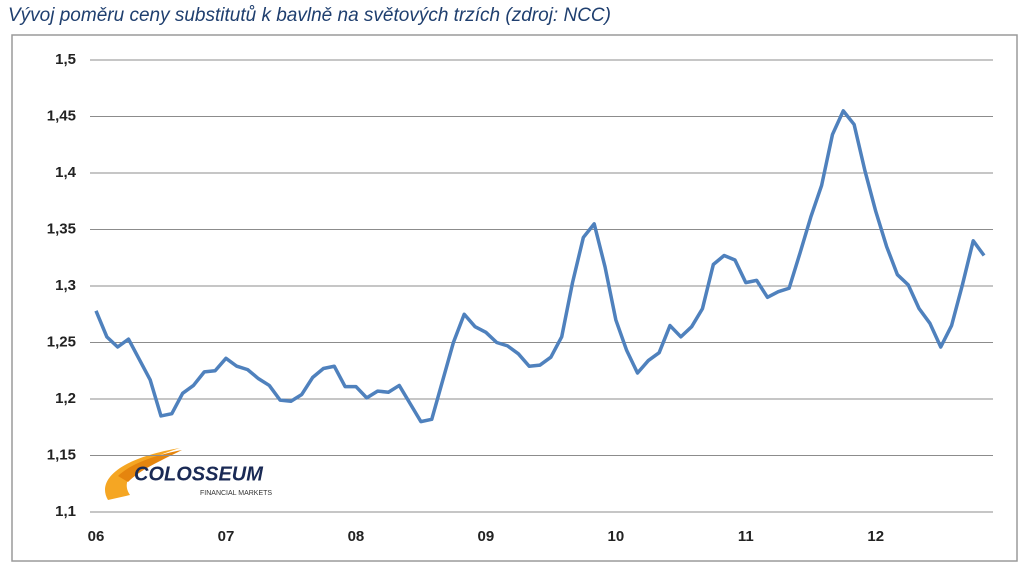  I want to click on logo: COLOSSEUM FINANCIAL MARKETS, so click(188, 474).